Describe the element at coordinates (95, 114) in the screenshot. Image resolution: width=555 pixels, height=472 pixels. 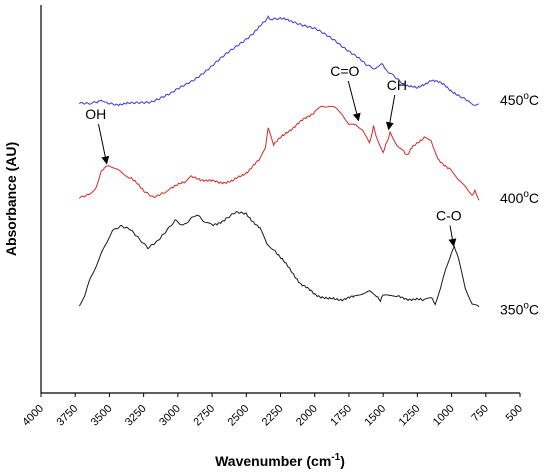
I see `annotation-label: OH` at that location.